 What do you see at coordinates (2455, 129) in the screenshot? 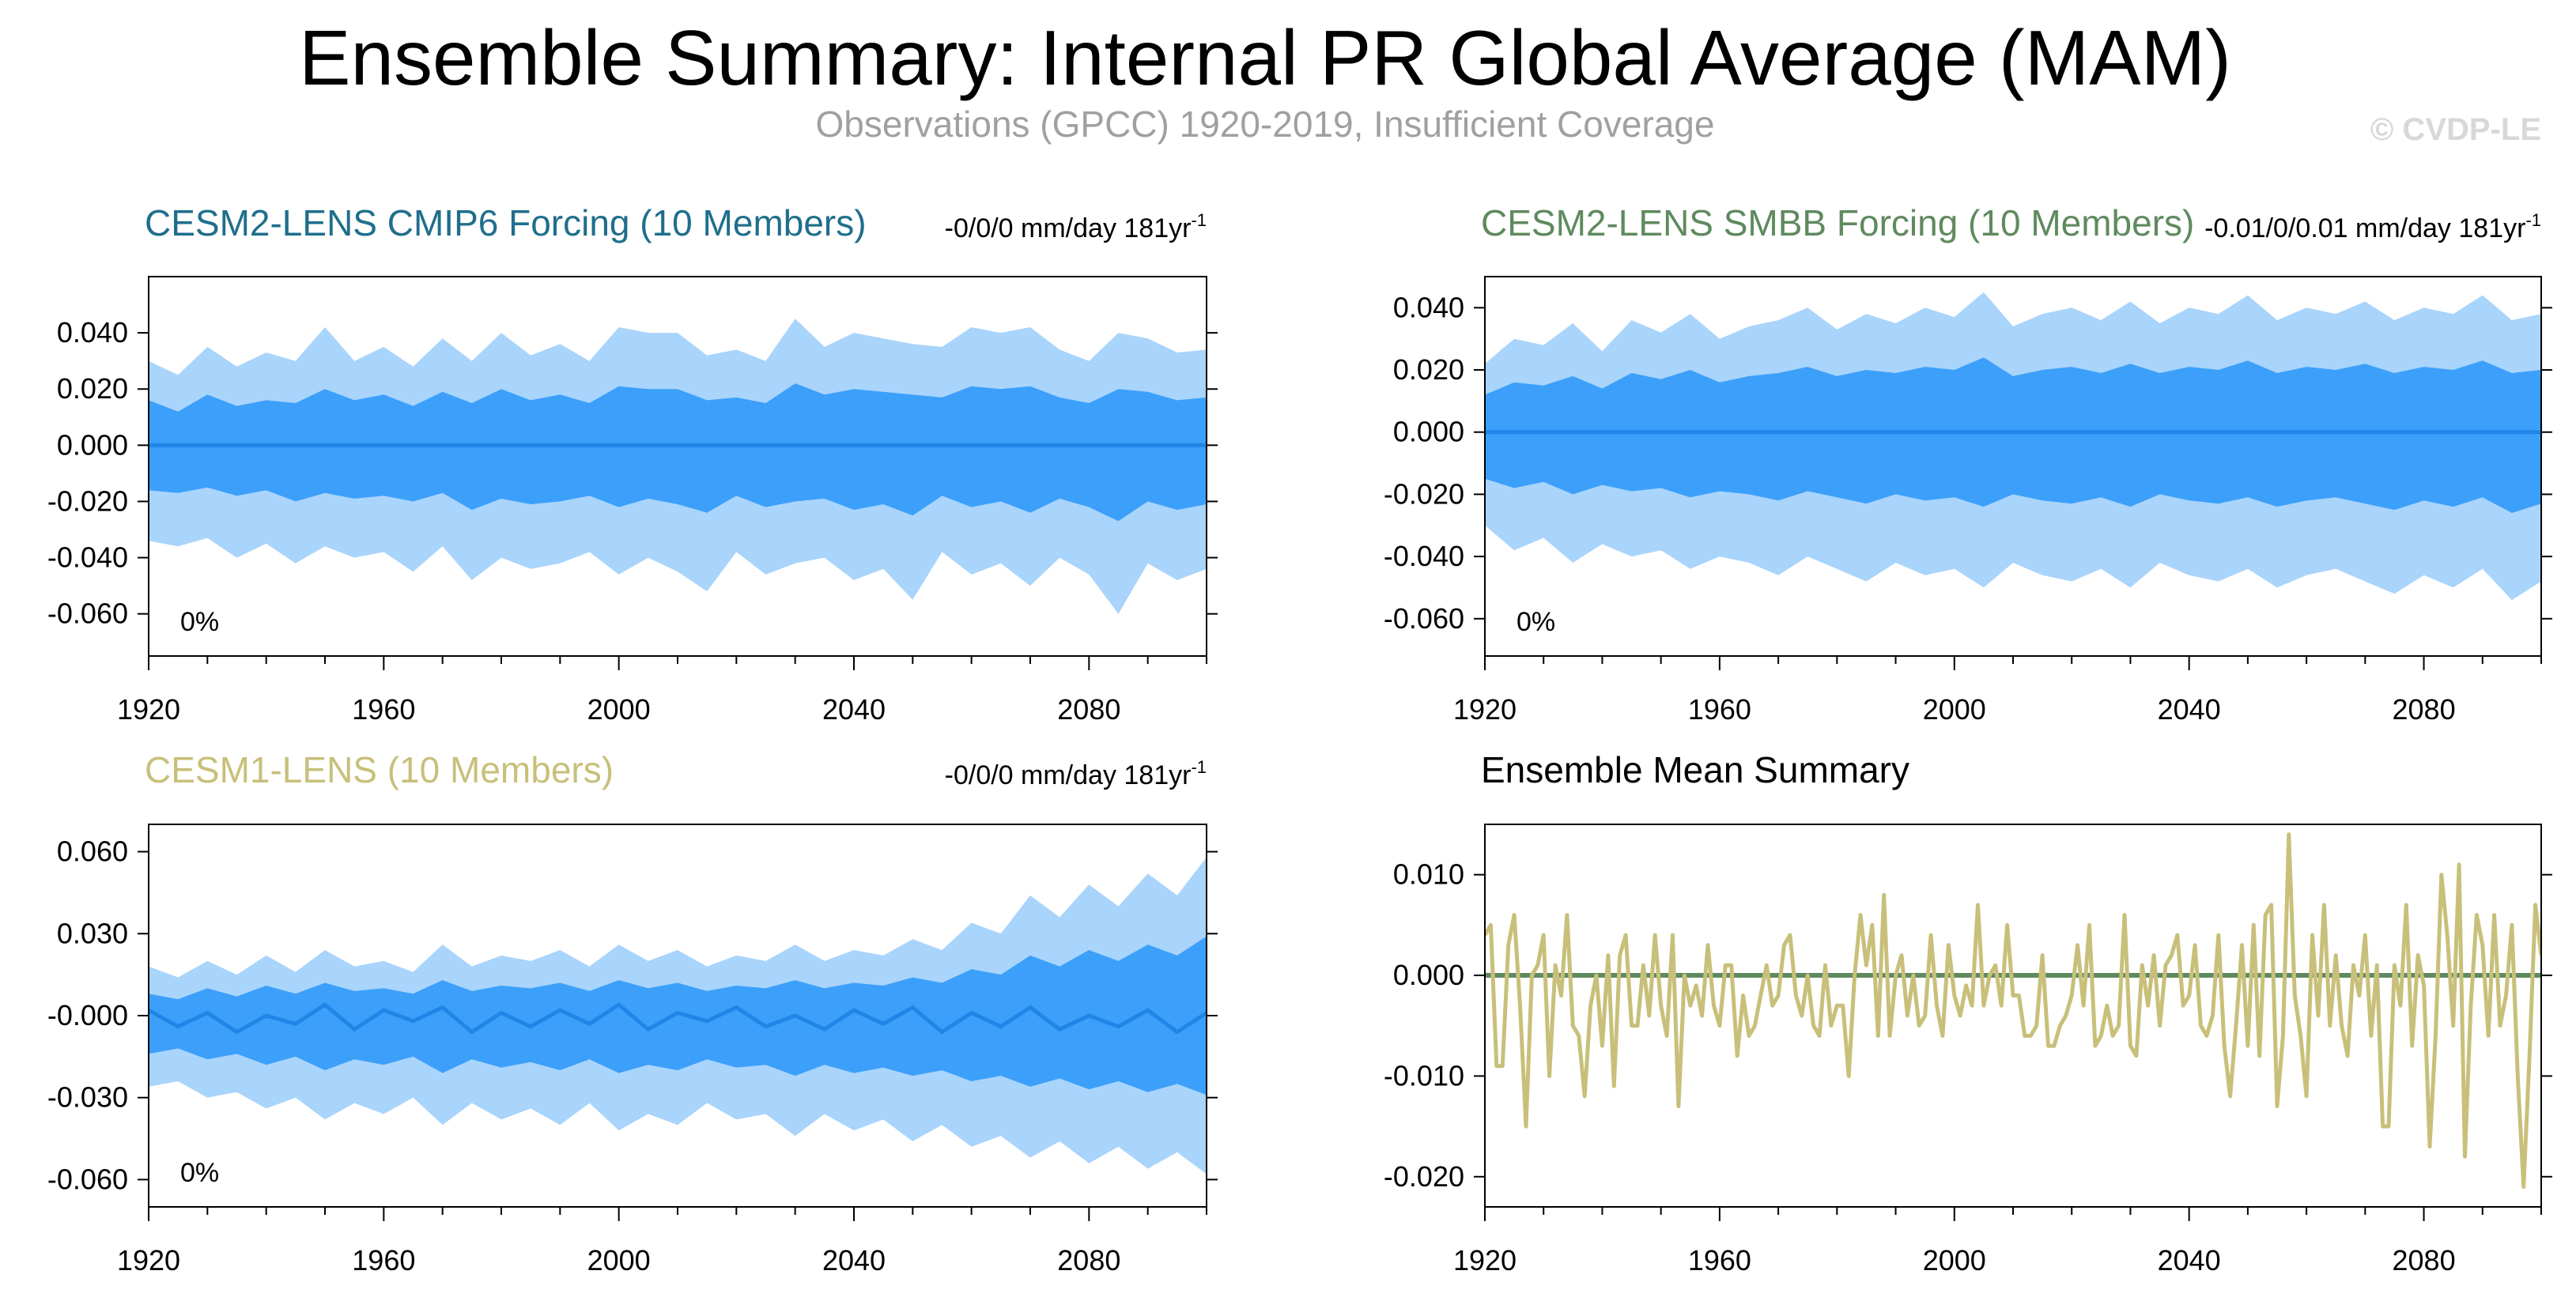
I see `copyright-label: © CVDP-LE` at bounding box center [2455, 129].